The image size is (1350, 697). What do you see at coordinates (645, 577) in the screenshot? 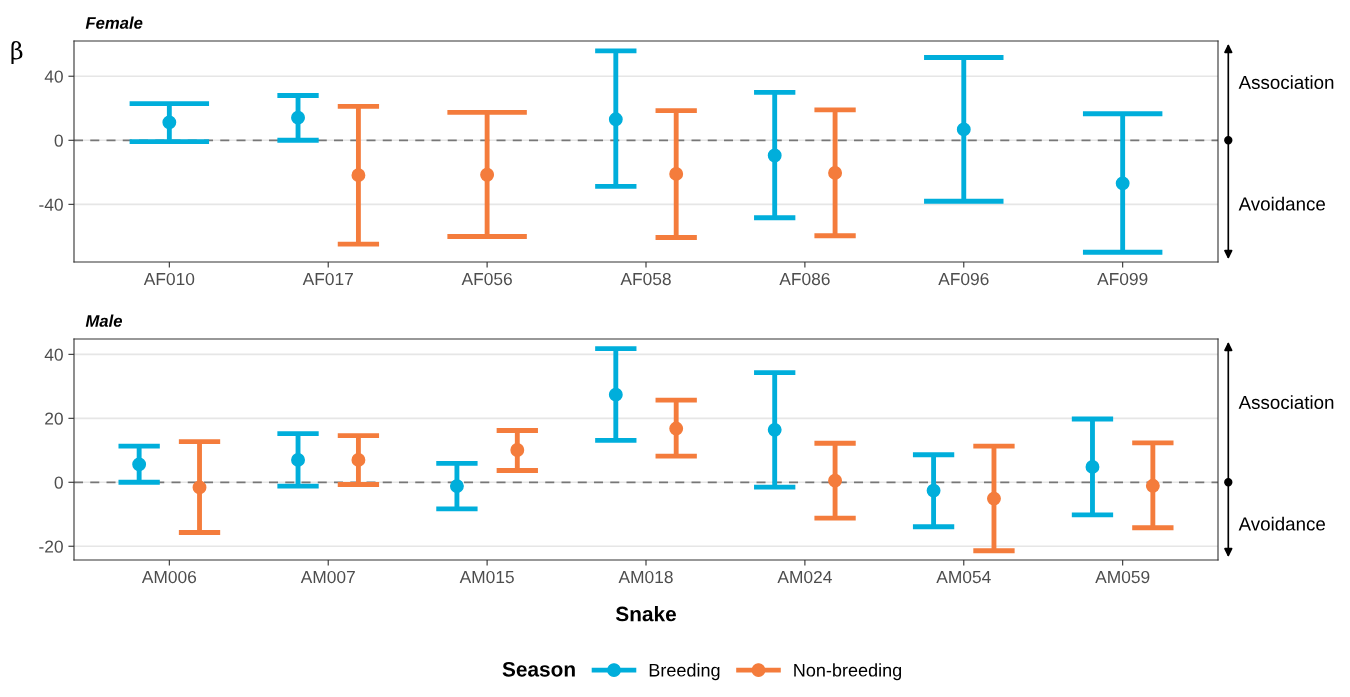
I see `x-tick-label: AM018` at bounding box center [645, 577].